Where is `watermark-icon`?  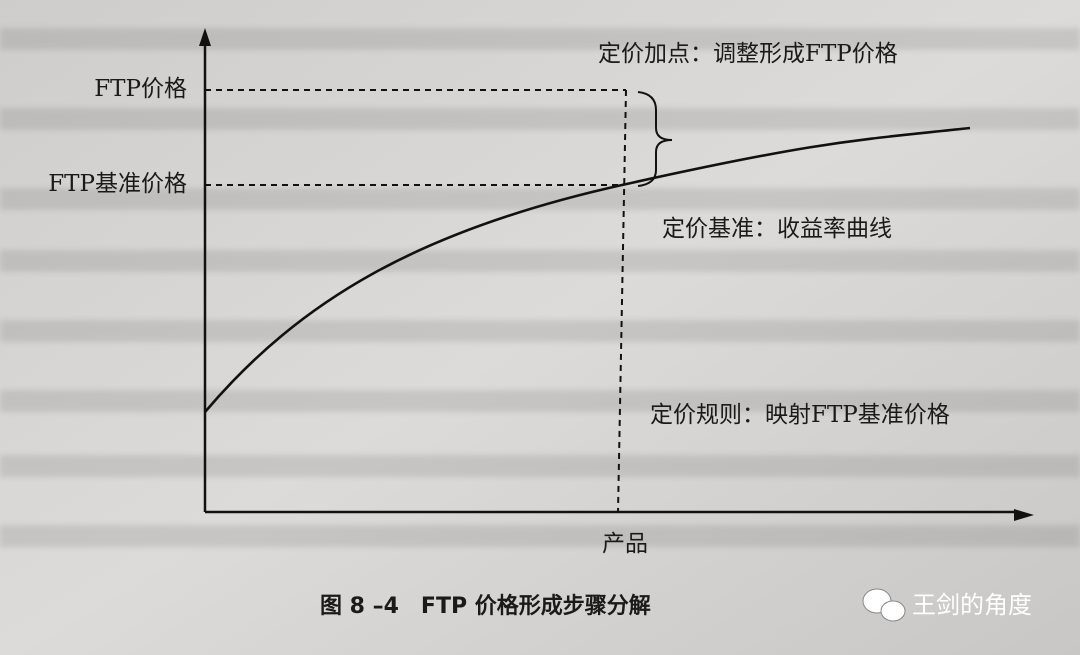 watermark-icon is located at coordinates (884, 605).